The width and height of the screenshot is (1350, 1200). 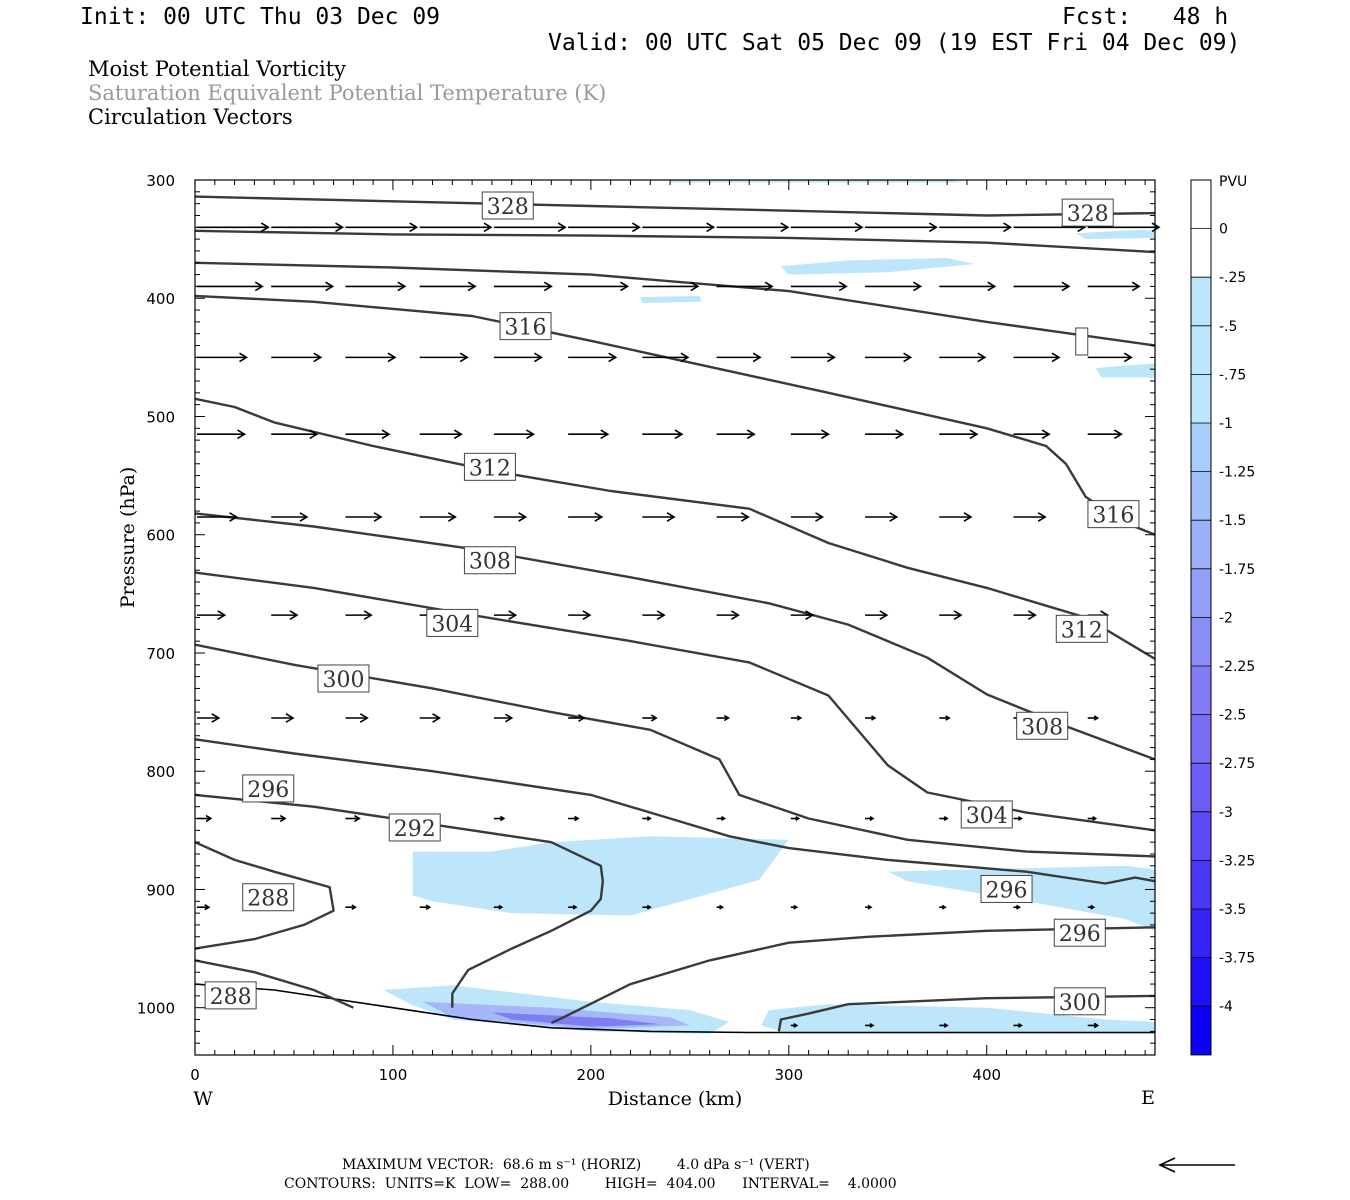 What do you see at coordinates (1237, 570) in the screenshot?
I see `colorbar-label: -1.75` at bounding box center [1237, 570].